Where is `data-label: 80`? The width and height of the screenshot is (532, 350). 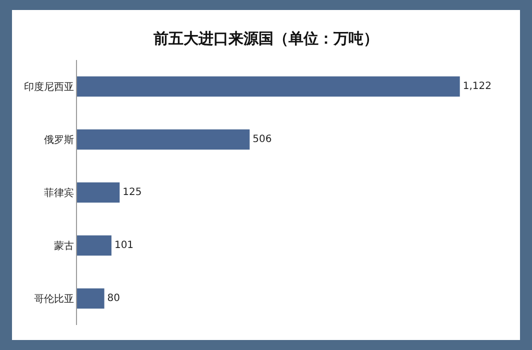 data-label: 80 is located at coordinates (113, 298).